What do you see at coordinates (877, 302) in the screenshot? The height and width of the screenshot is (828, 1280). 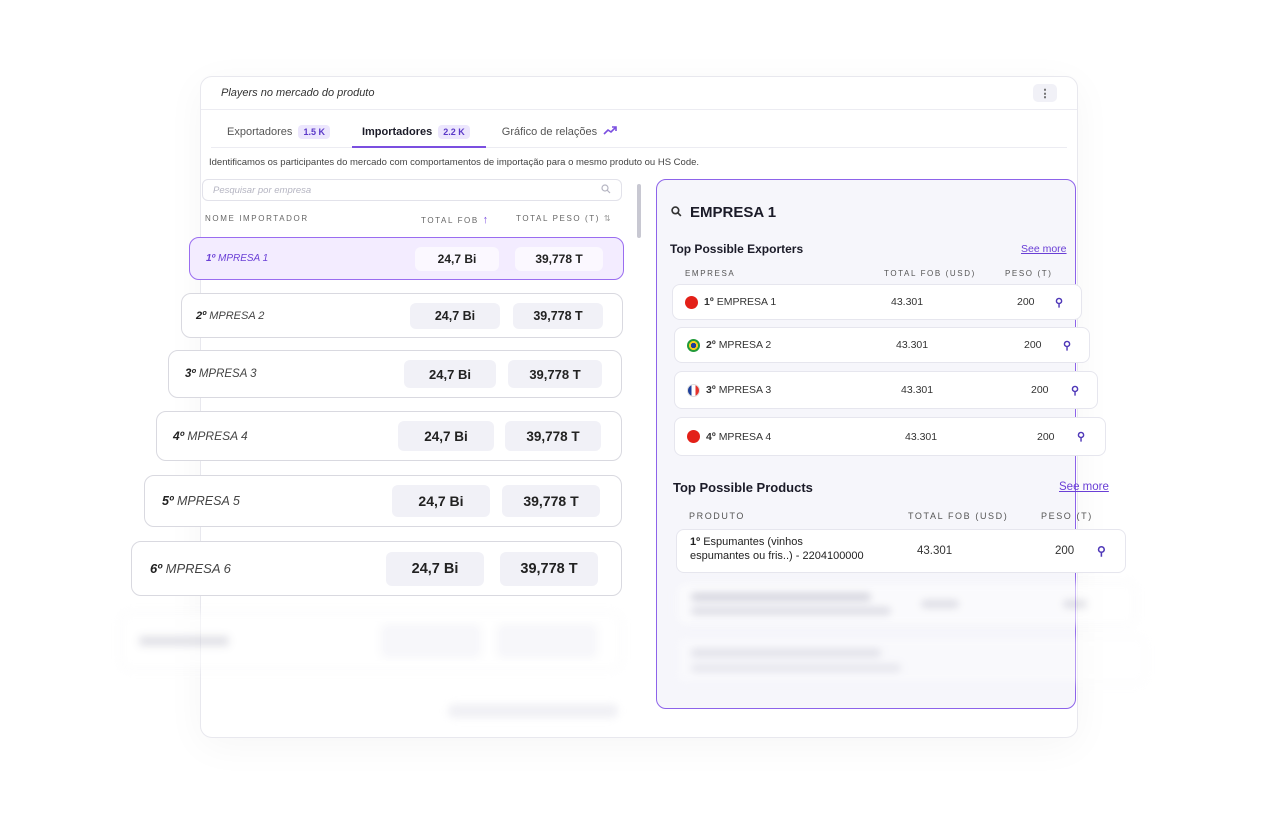 I see `exporter-row: 1º EMPRESA 1 43.301 200 ⚲` at bounding box center [877, 302].